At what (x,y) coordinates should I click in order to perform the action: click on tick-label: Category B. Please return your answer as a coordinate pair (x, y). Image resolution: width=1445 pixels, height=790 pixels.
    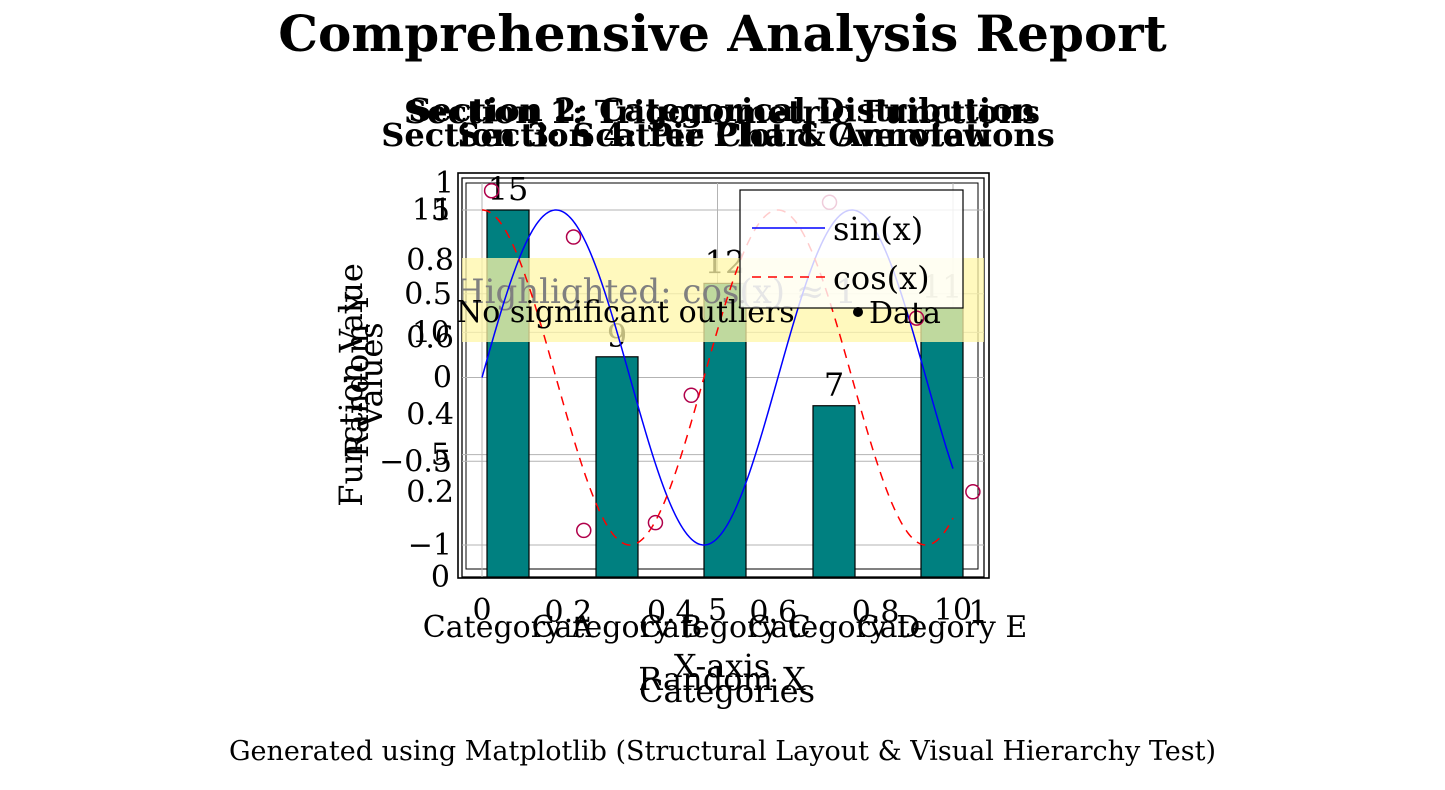
    Looking at the image, I should click on (617, 627).